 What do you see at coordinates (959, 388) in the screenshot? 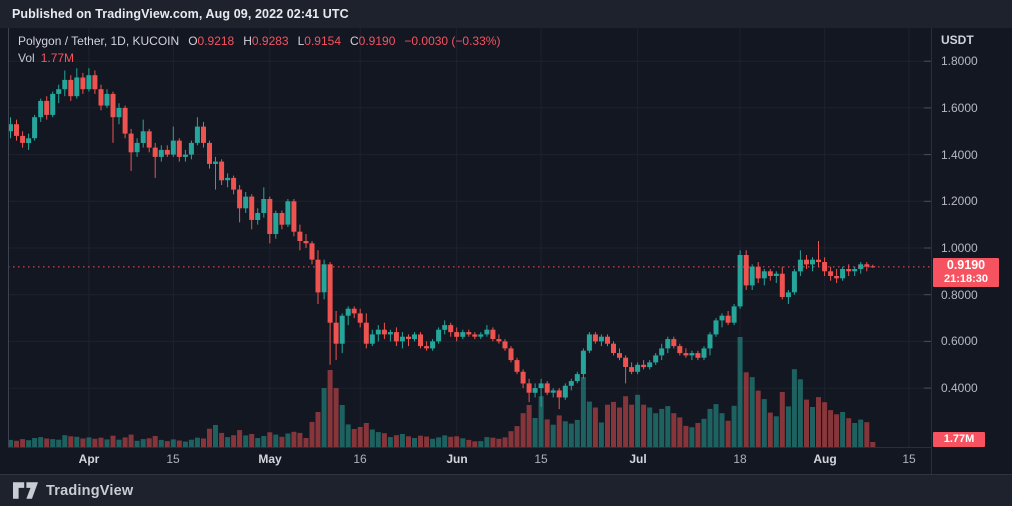
I see `price-axis-label: 0.4000` at bounding box center [959, 388].